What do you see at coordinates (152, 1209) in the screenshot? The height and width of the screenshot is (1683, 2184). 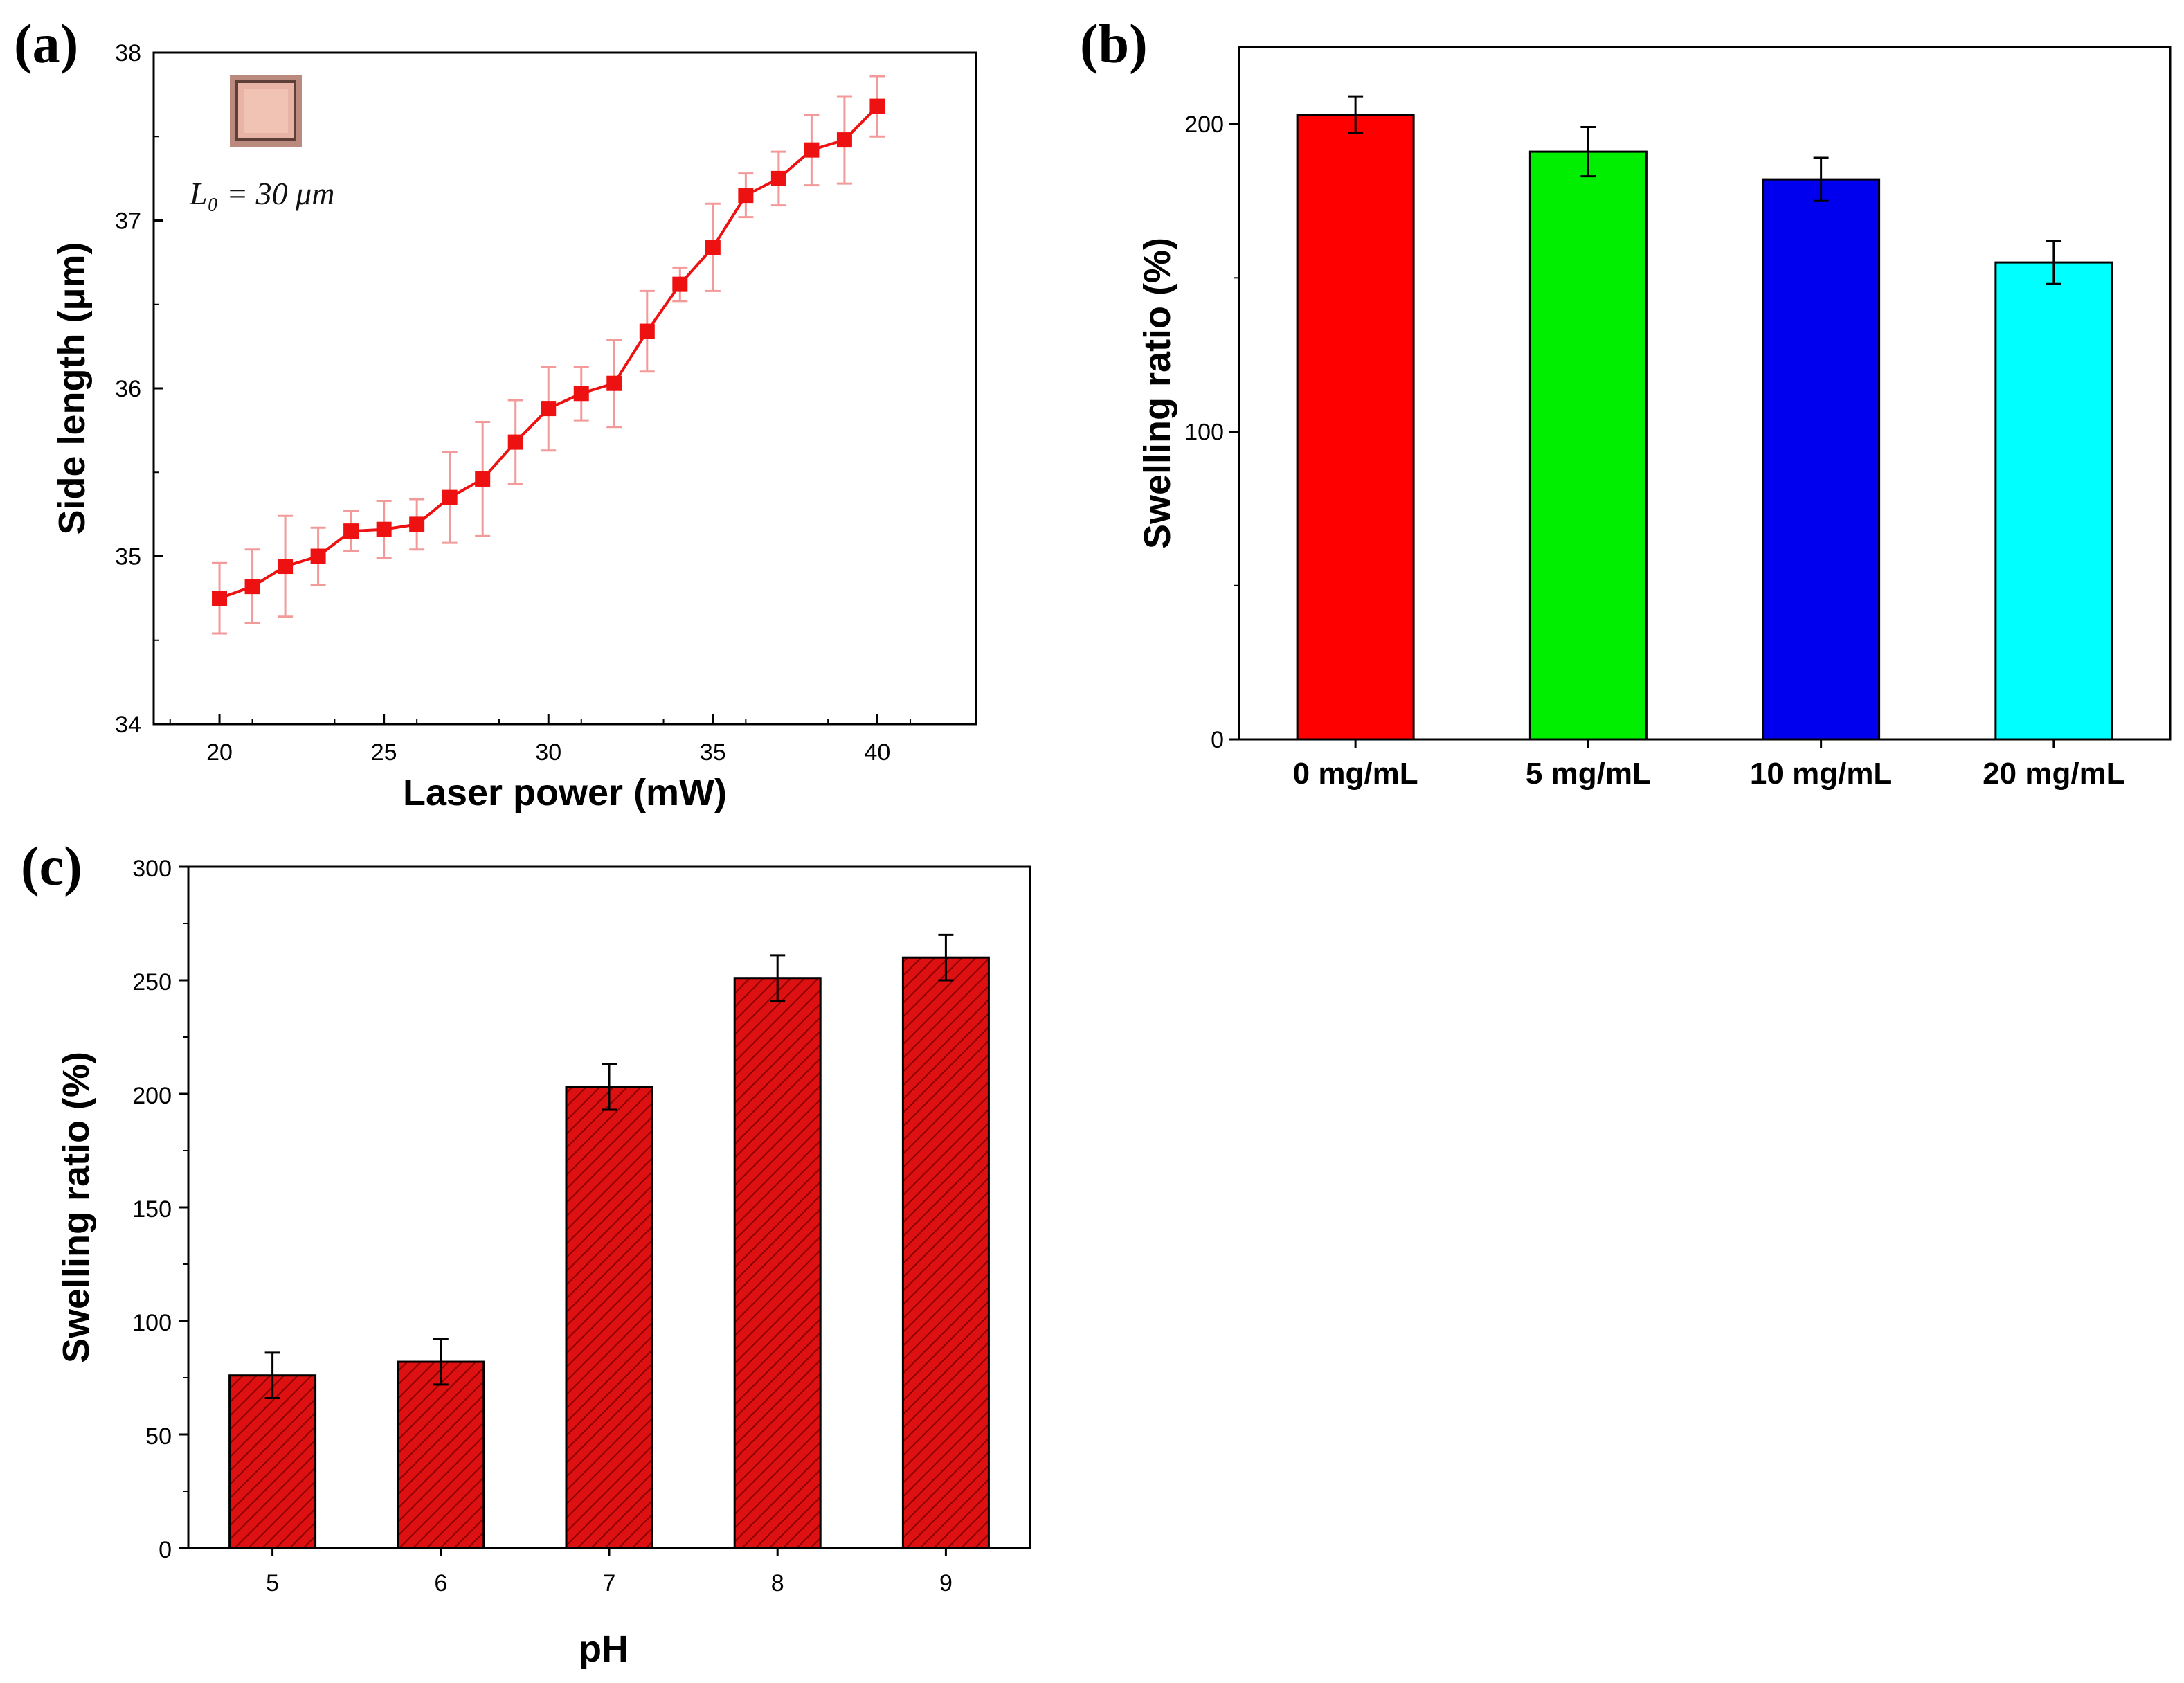 I see `y-tick-label-c: 150` at bounding box center [152, 1209].